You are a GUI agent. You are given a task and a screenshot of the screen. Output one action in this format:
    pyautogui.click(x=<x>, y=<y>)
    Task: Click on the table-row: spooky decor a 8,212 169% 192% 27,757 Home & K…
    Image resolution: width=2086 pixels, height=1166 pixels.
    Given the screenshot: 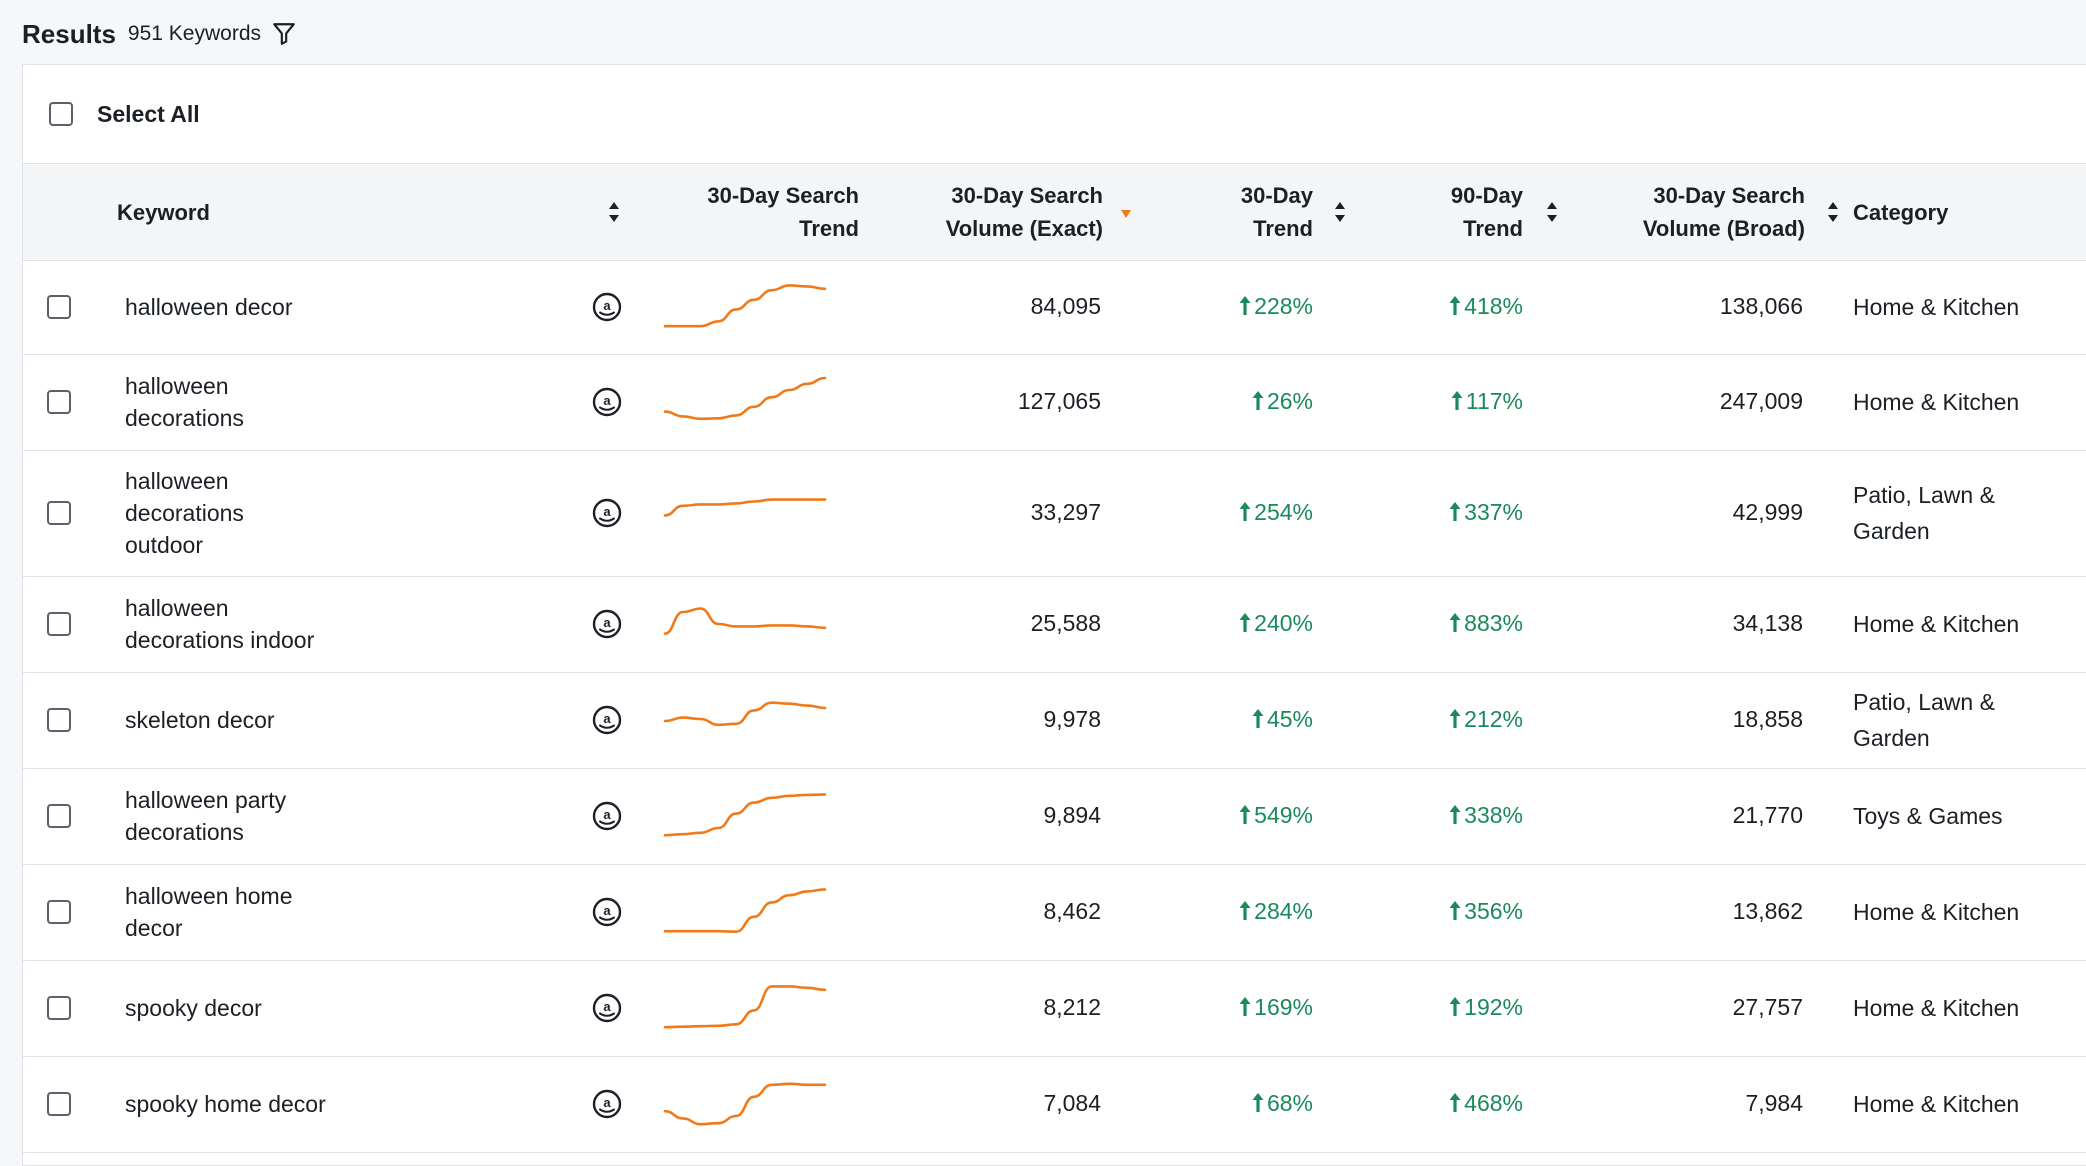 What is the action you would take?
    pyautogui.click(x=1054, y=1008)
    